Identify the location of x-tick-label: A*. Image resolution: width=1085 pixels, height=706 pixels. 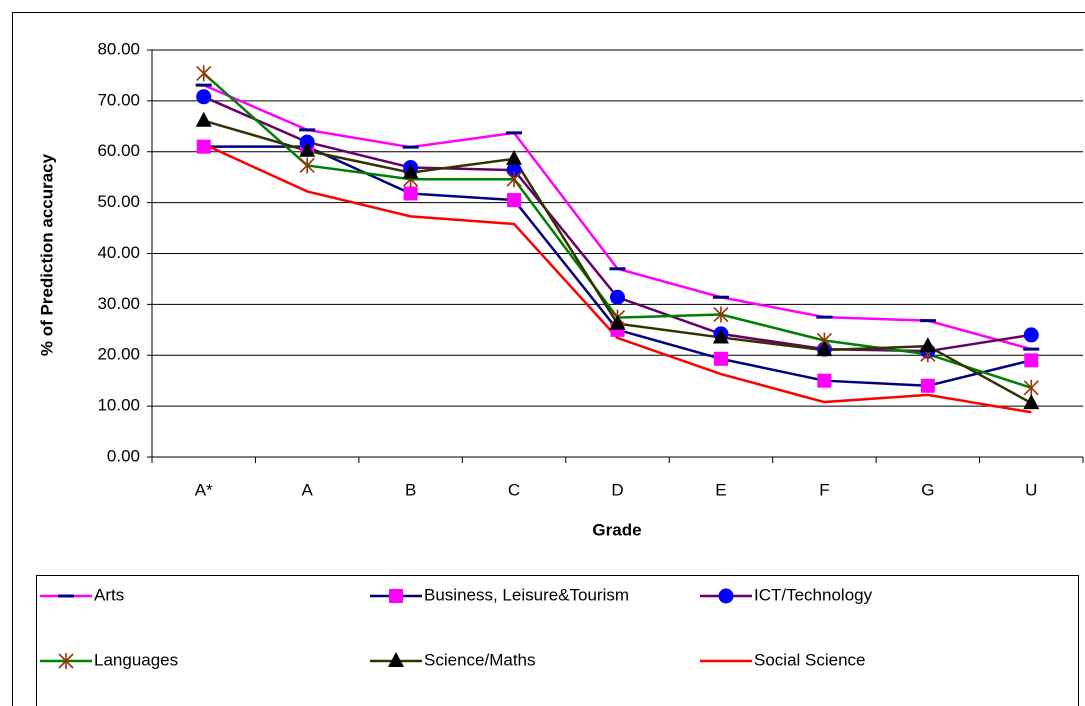
(204, 489).